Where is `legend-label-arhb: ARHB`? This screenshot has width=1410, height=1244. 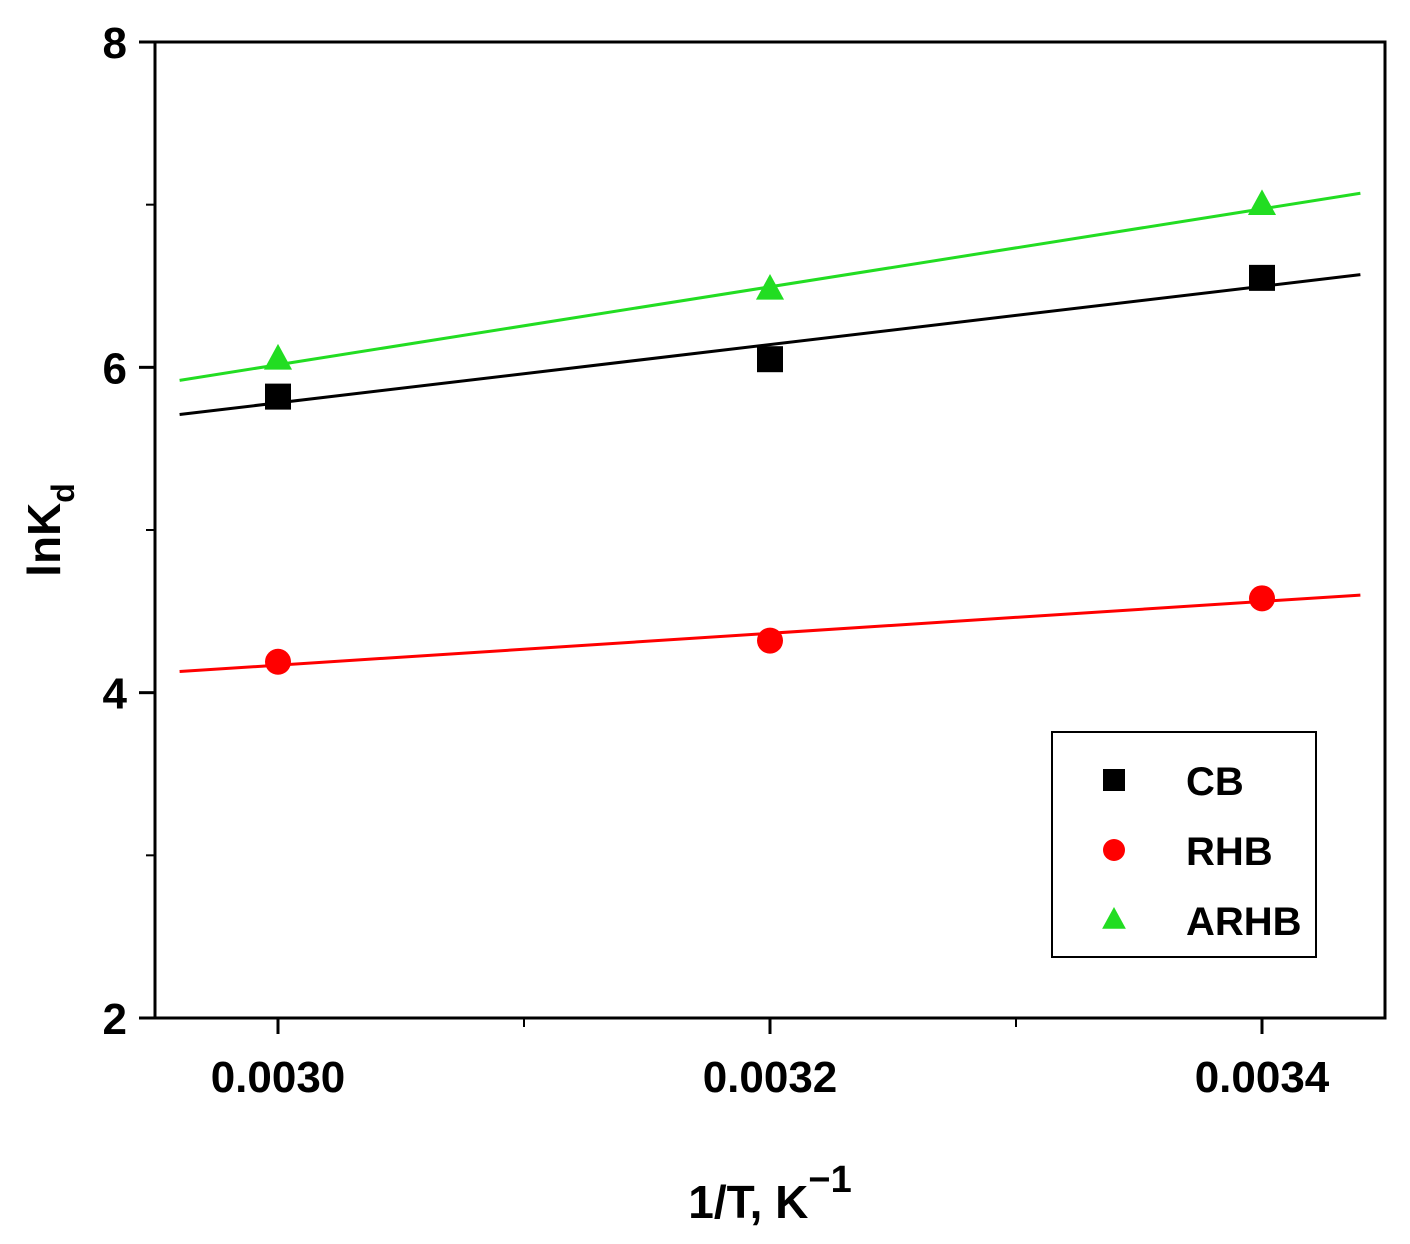 legend-label-arhb: ARHB is located at coordinates (1244, 922).